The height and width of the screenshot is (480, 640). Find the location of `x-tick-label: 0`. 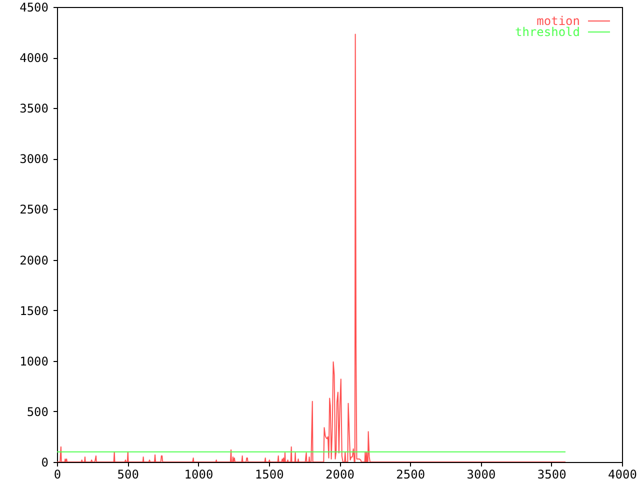

x-tick-label: 0 is located at coordinates (58, 474).